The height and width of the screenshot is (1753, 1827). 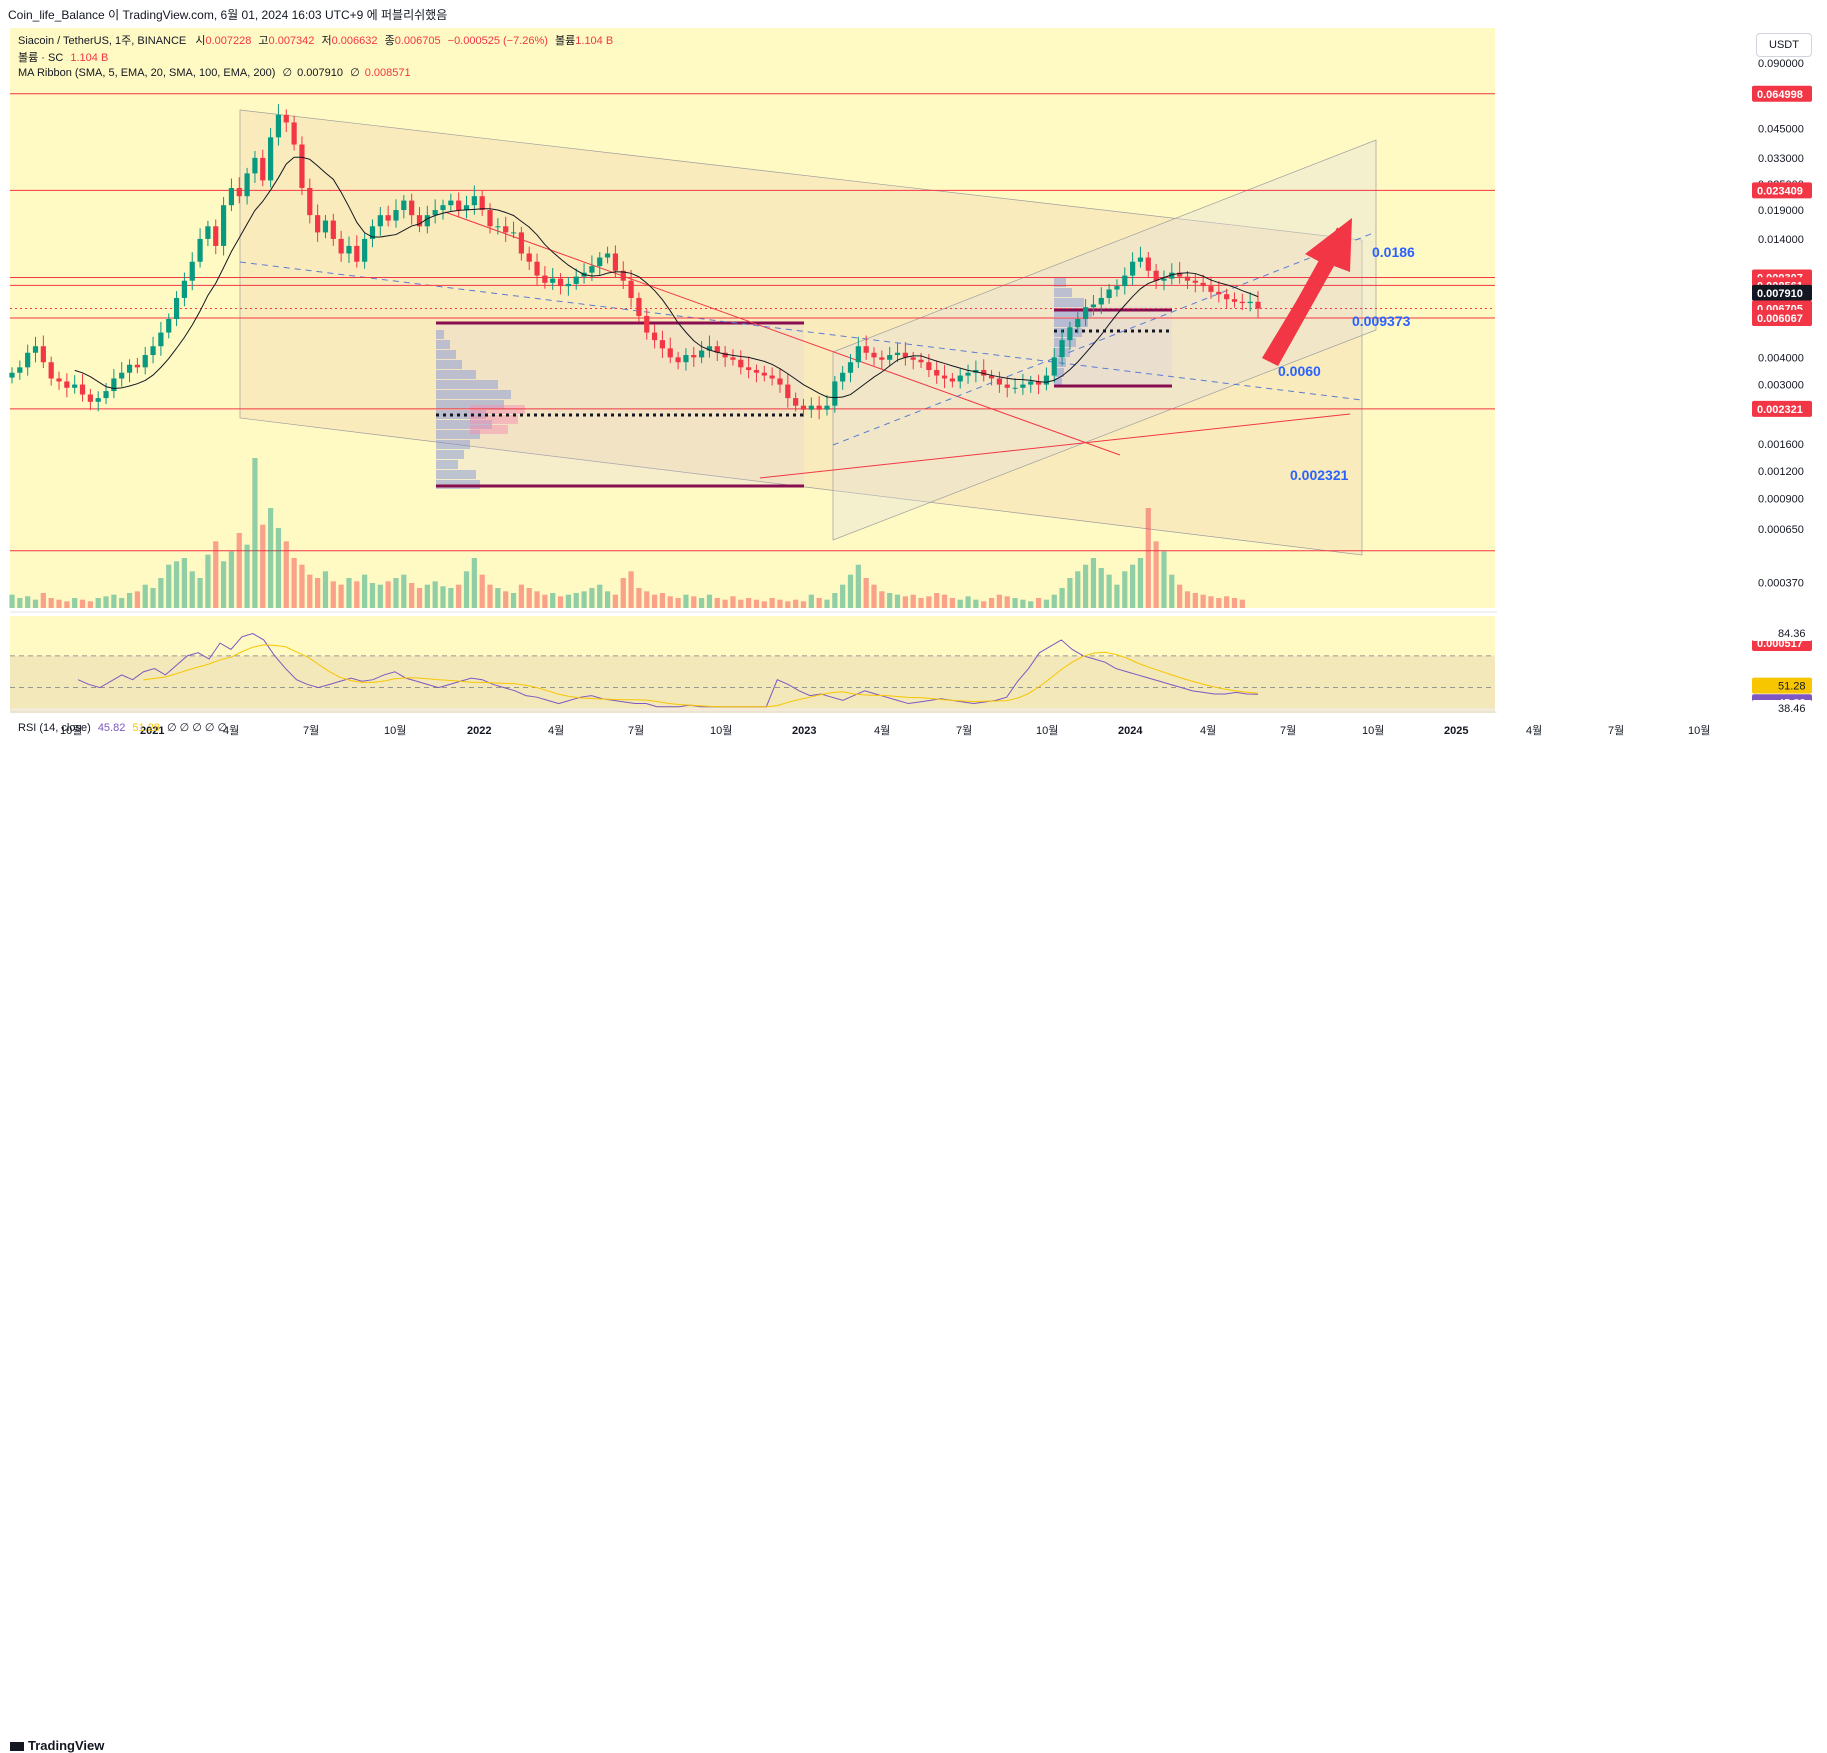 What do you see at coordinates (1534, 730) in the screenshot?
I see `x-tick-label: 4월` at bounding box center [1534, 730].